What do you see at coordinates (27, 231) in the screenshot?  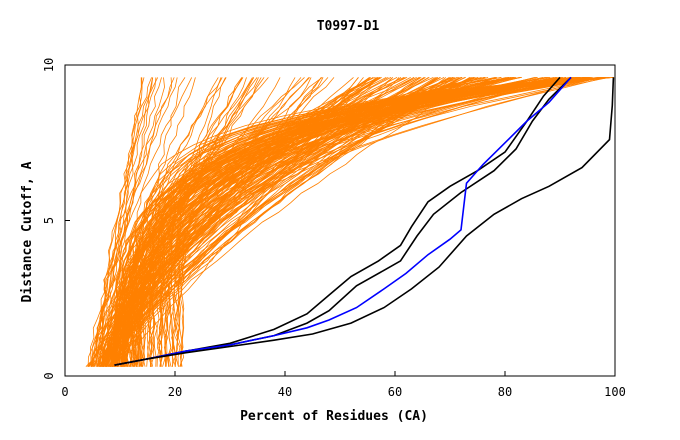 I see `y-axis-label: Distance Cutoff, A` at bounding box center [27, 231].